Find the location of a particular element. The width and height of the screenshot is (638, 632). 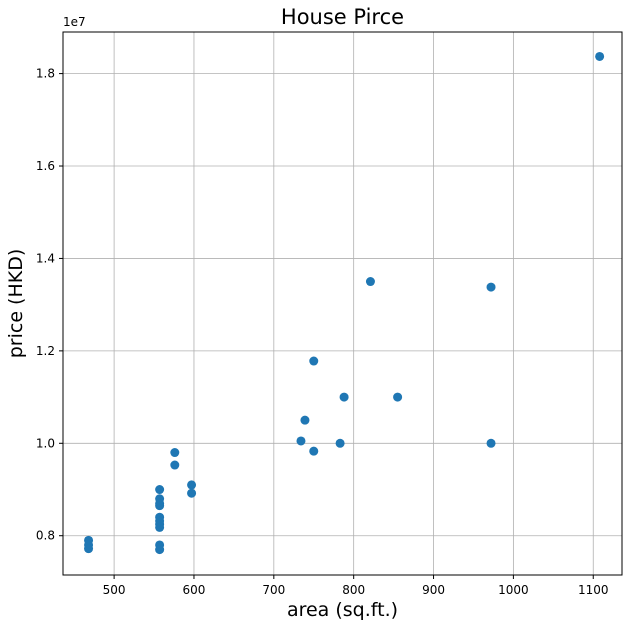

y-tick-label: 1.6 is located at coordinates (45, 166).